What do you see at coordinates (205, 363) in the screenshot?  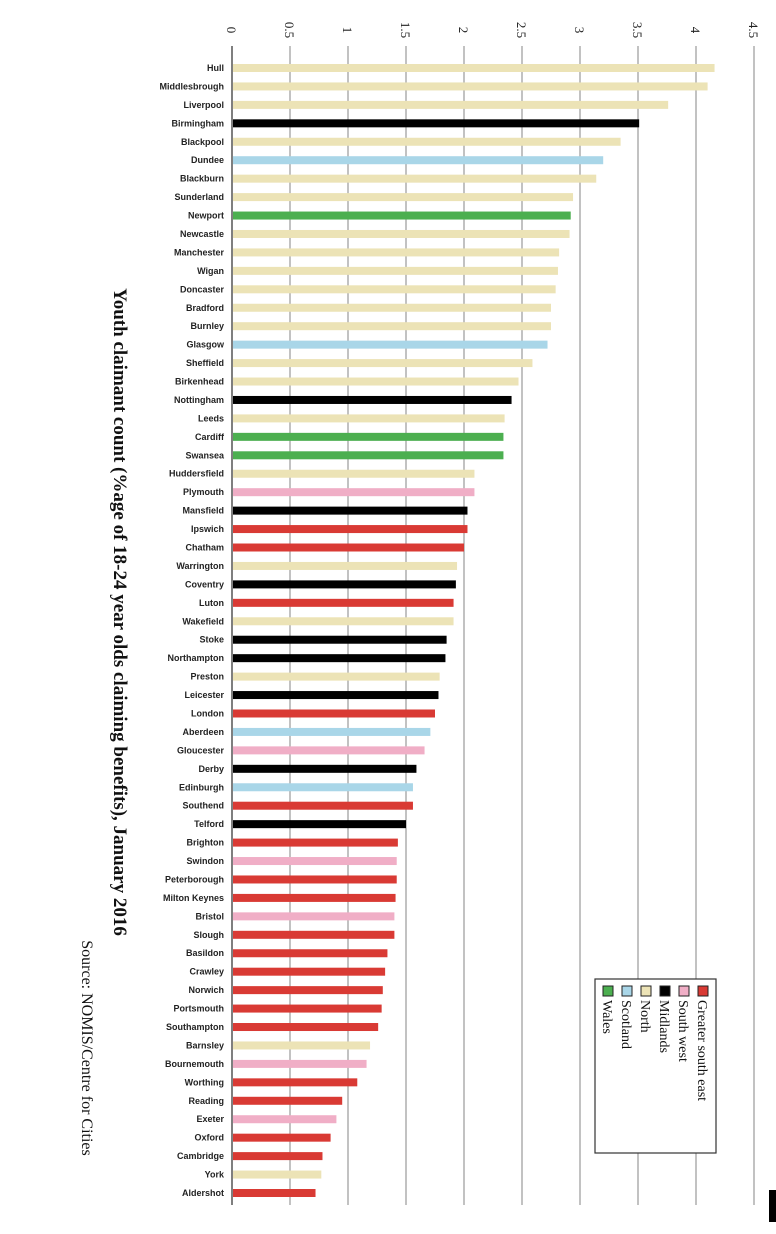 I see `category-label: Sheffield` at bounding box center [205, 363].